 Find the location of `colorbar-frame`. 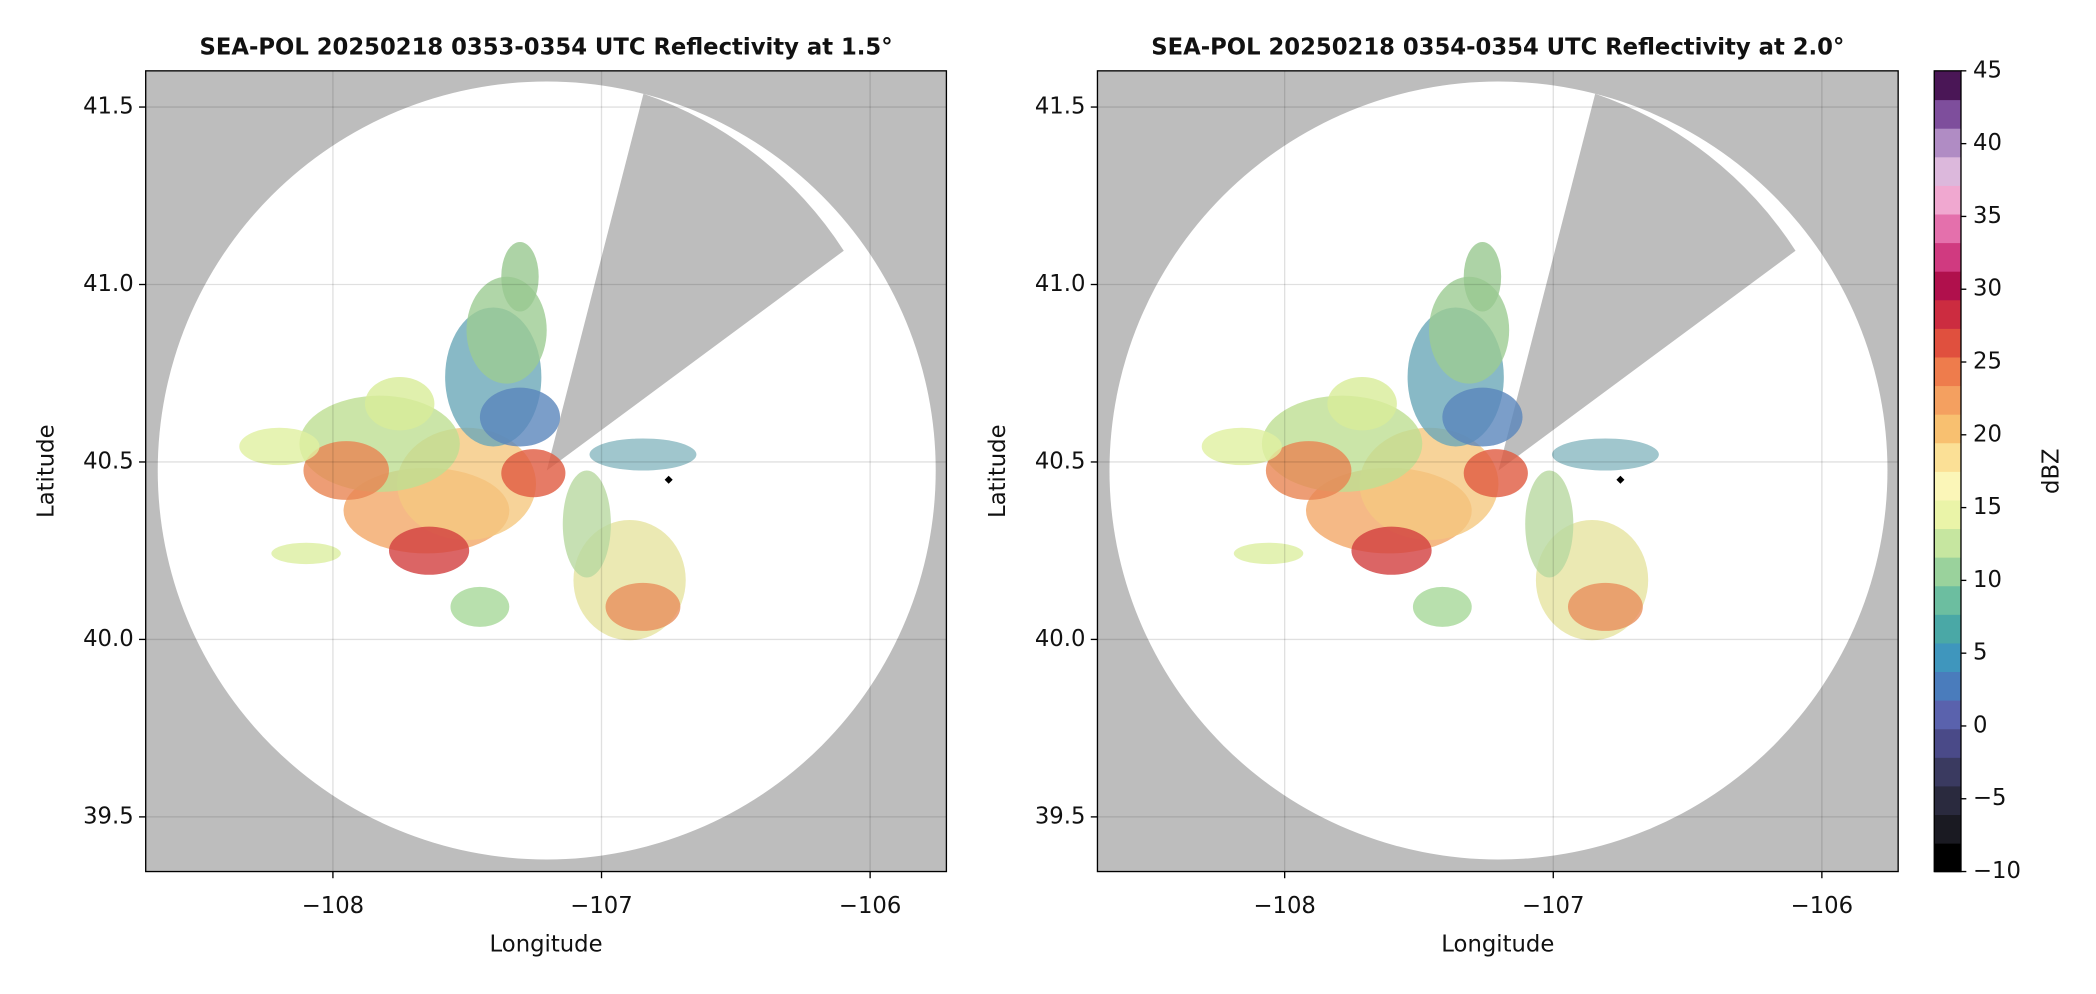

colorbar-frame is located at coordinates (1947, 471).